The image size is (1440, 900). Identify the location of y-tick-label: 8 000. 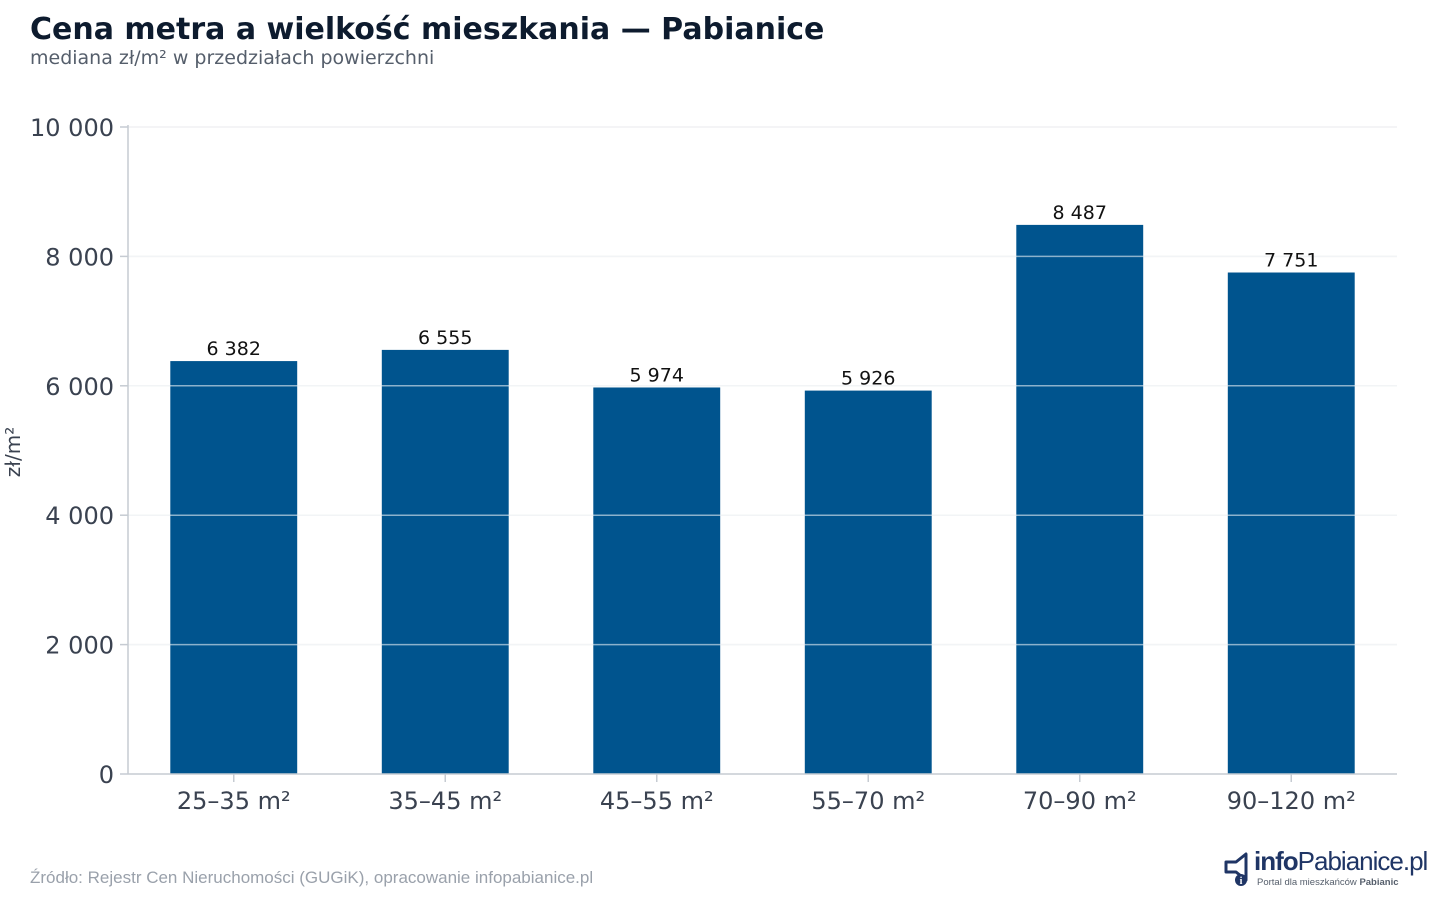
(79, 257).